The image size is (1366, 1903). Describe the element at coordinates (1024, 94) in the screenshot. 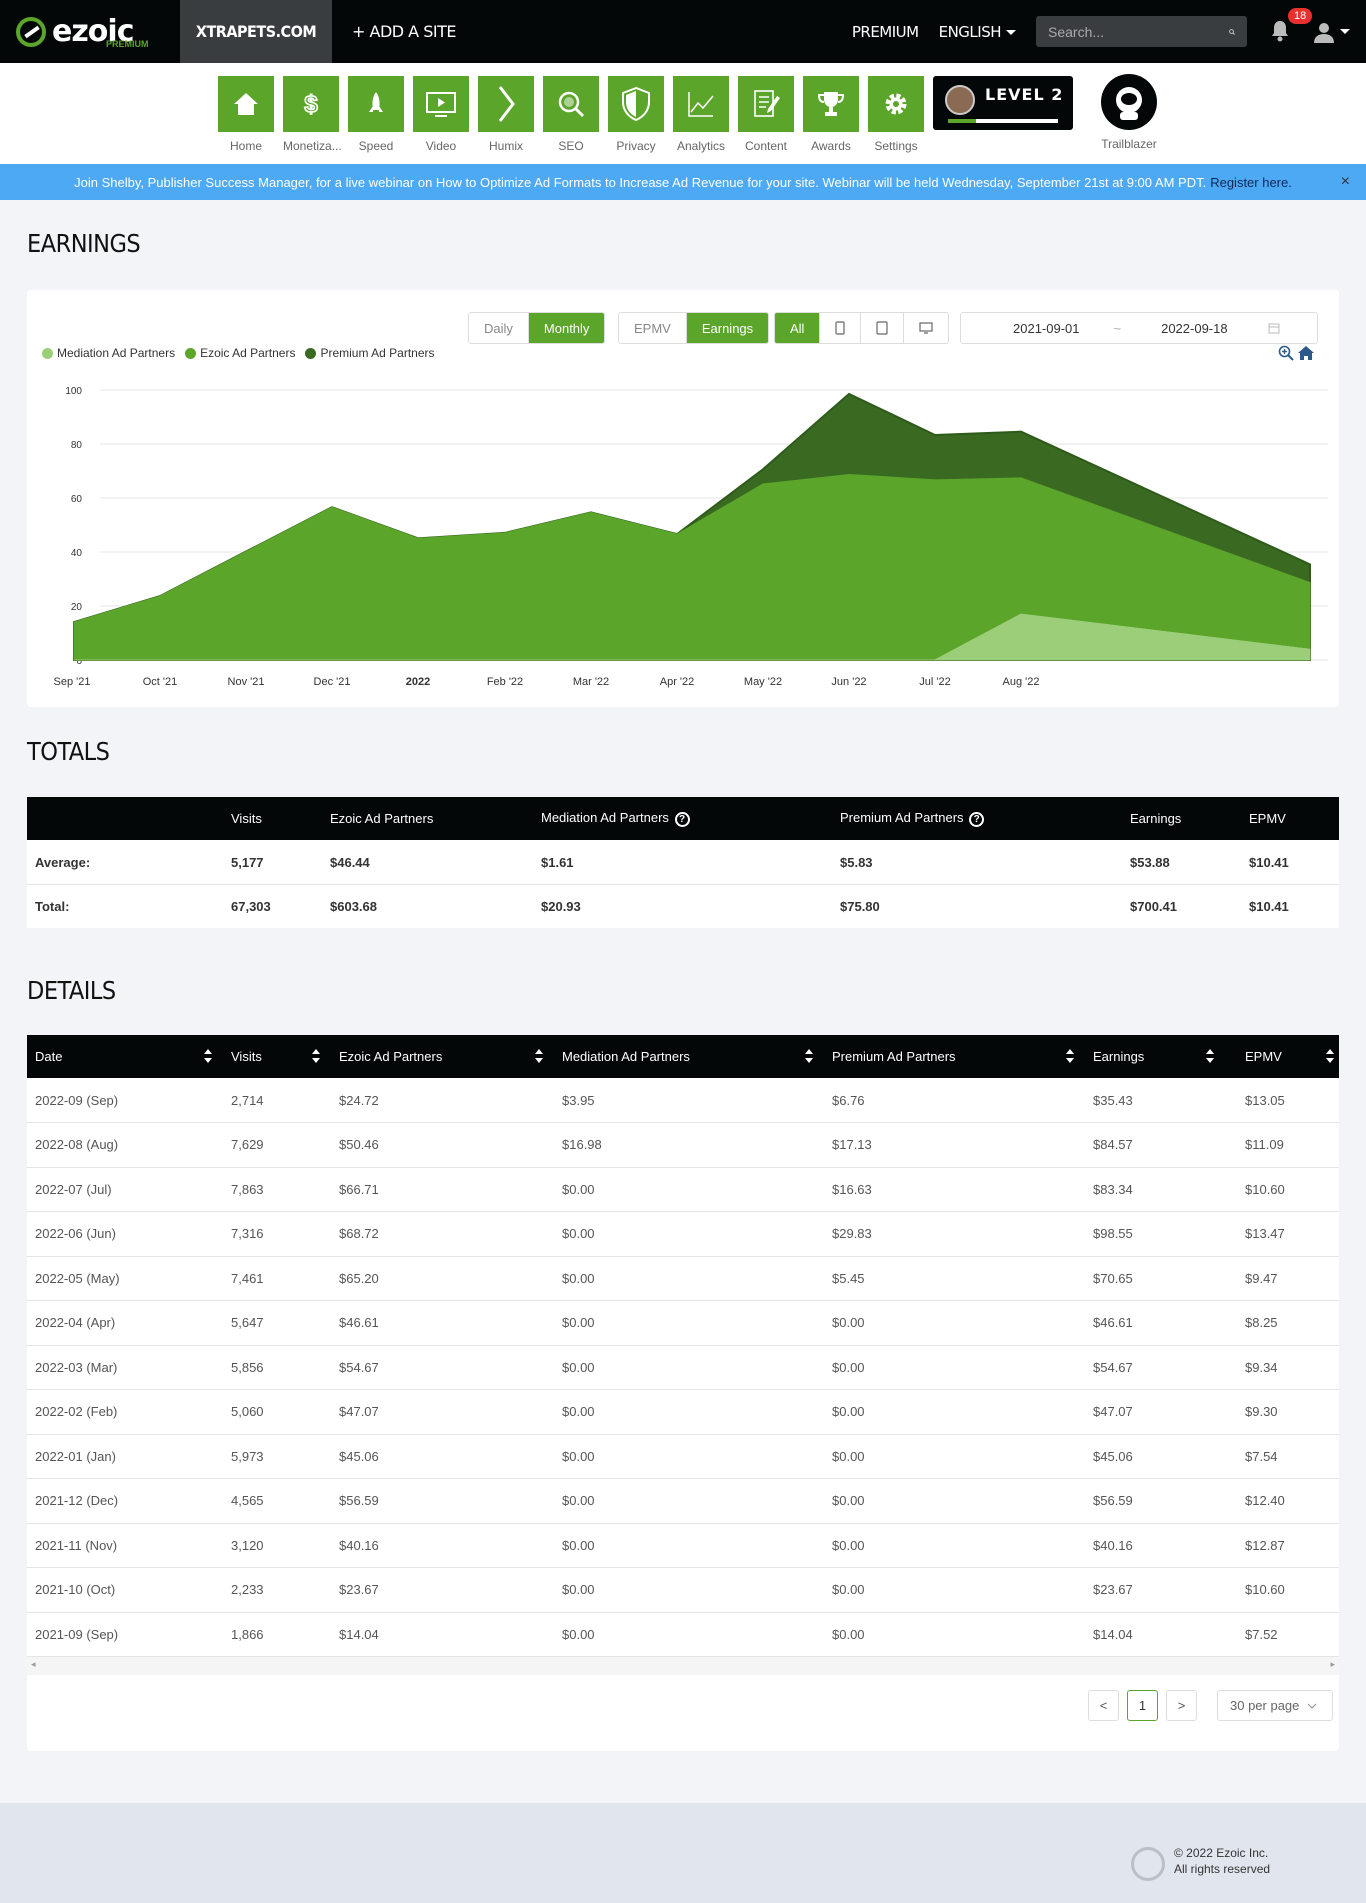

I see `level-label: LEVEL 2` at that location.